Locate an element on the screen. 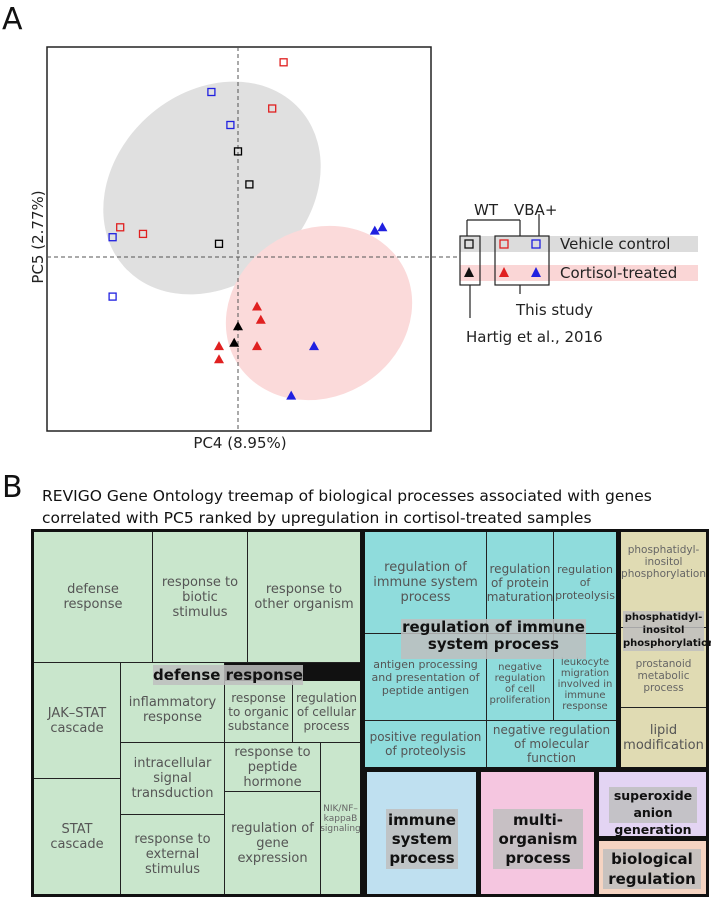  group-label-regulation-of-immune-system-process: regulation of immune system process is located at coordinates (493, 638).